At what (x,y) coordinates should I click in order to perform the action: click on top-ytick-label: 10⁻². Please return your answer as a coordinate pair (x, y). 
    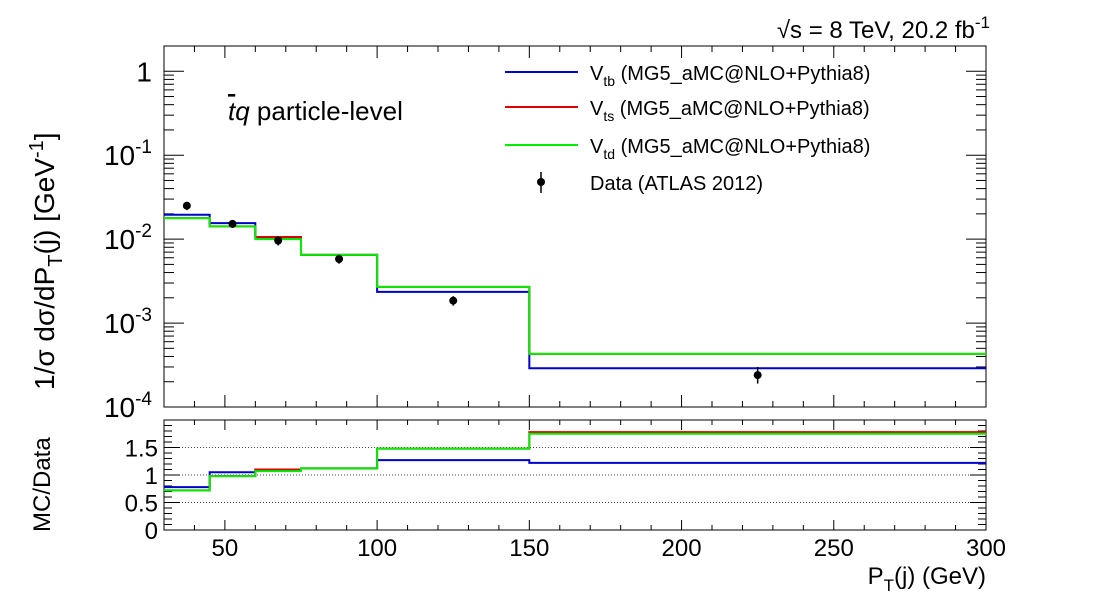
    Looking at the image, I should click on (128, 238).